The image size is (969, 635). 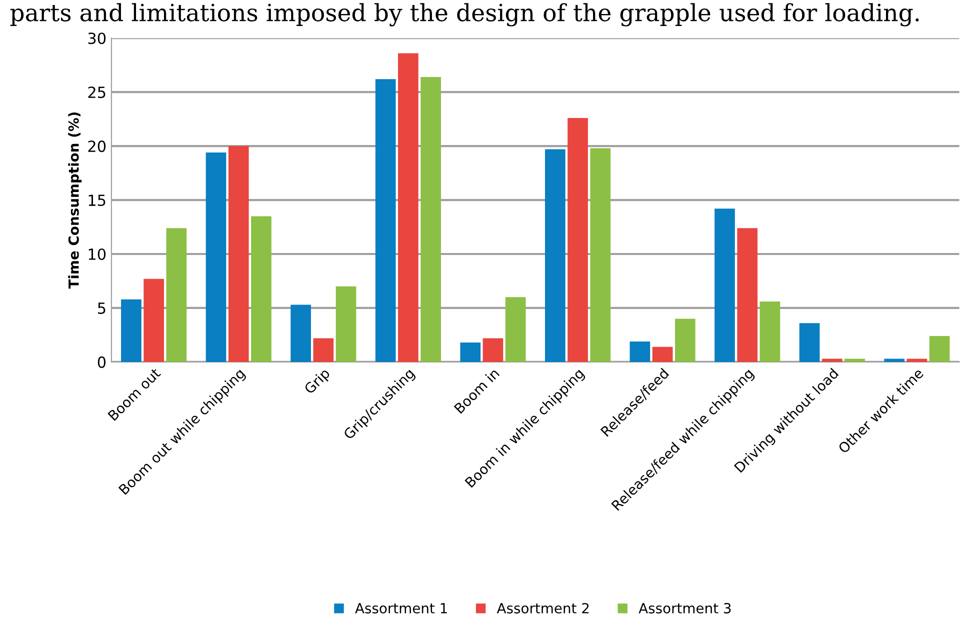 I want to click on y-tick-label: 20, so click(x=97, y=146).